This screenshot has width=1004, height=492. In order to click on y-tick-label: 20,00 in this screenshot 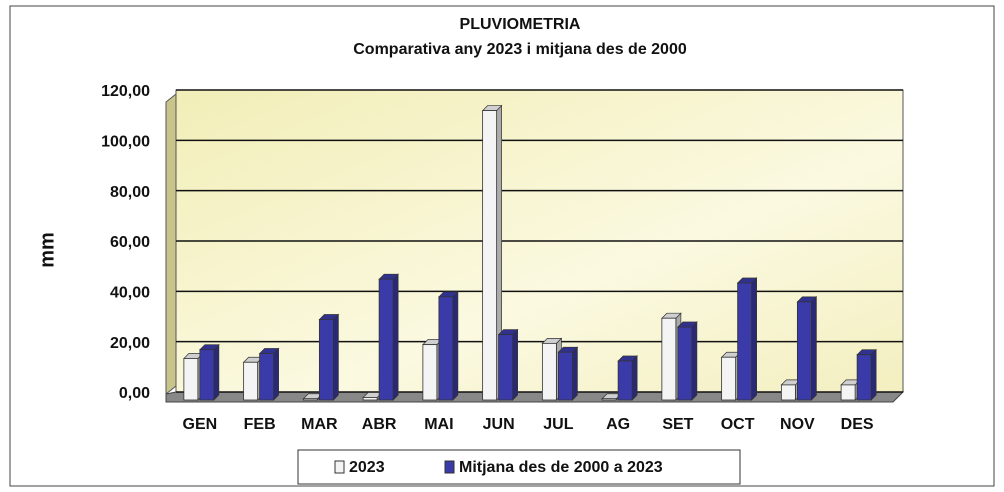, I will do `click(130, 343)`.